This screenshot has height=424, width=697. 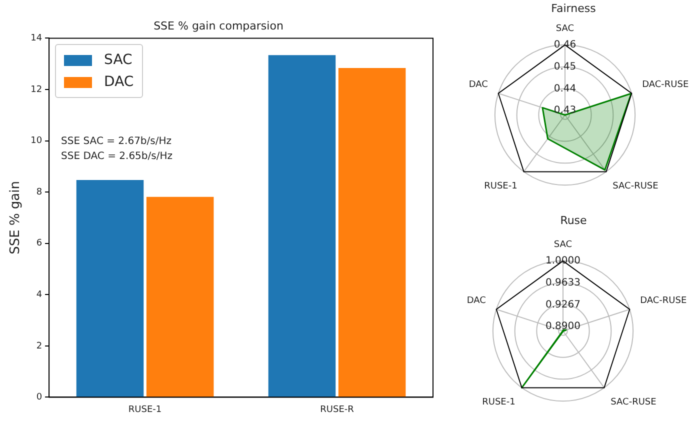 What do you see at coordinates (565, 88) in the screenshot?
I see `y-tick-label: 0.44` at bounding box center [565, 88].